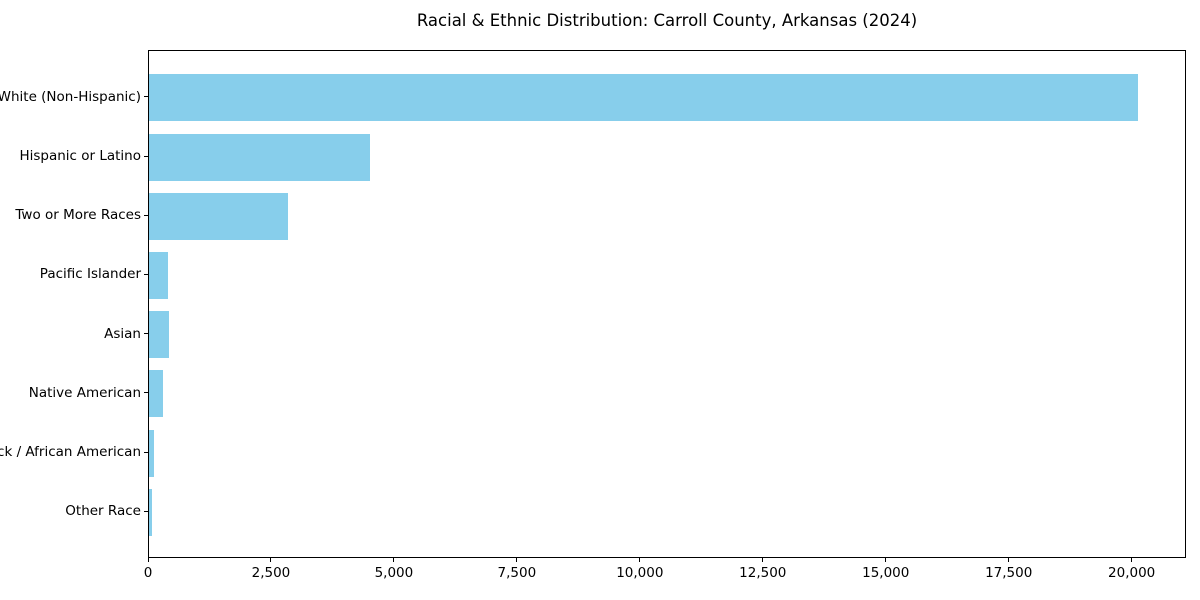 The image size is (1200, 600). What do you see at coordinates (394, 573) in the screenshot?
I see `xtick-label-5000: 5,000` at bounding box center [394, 573].